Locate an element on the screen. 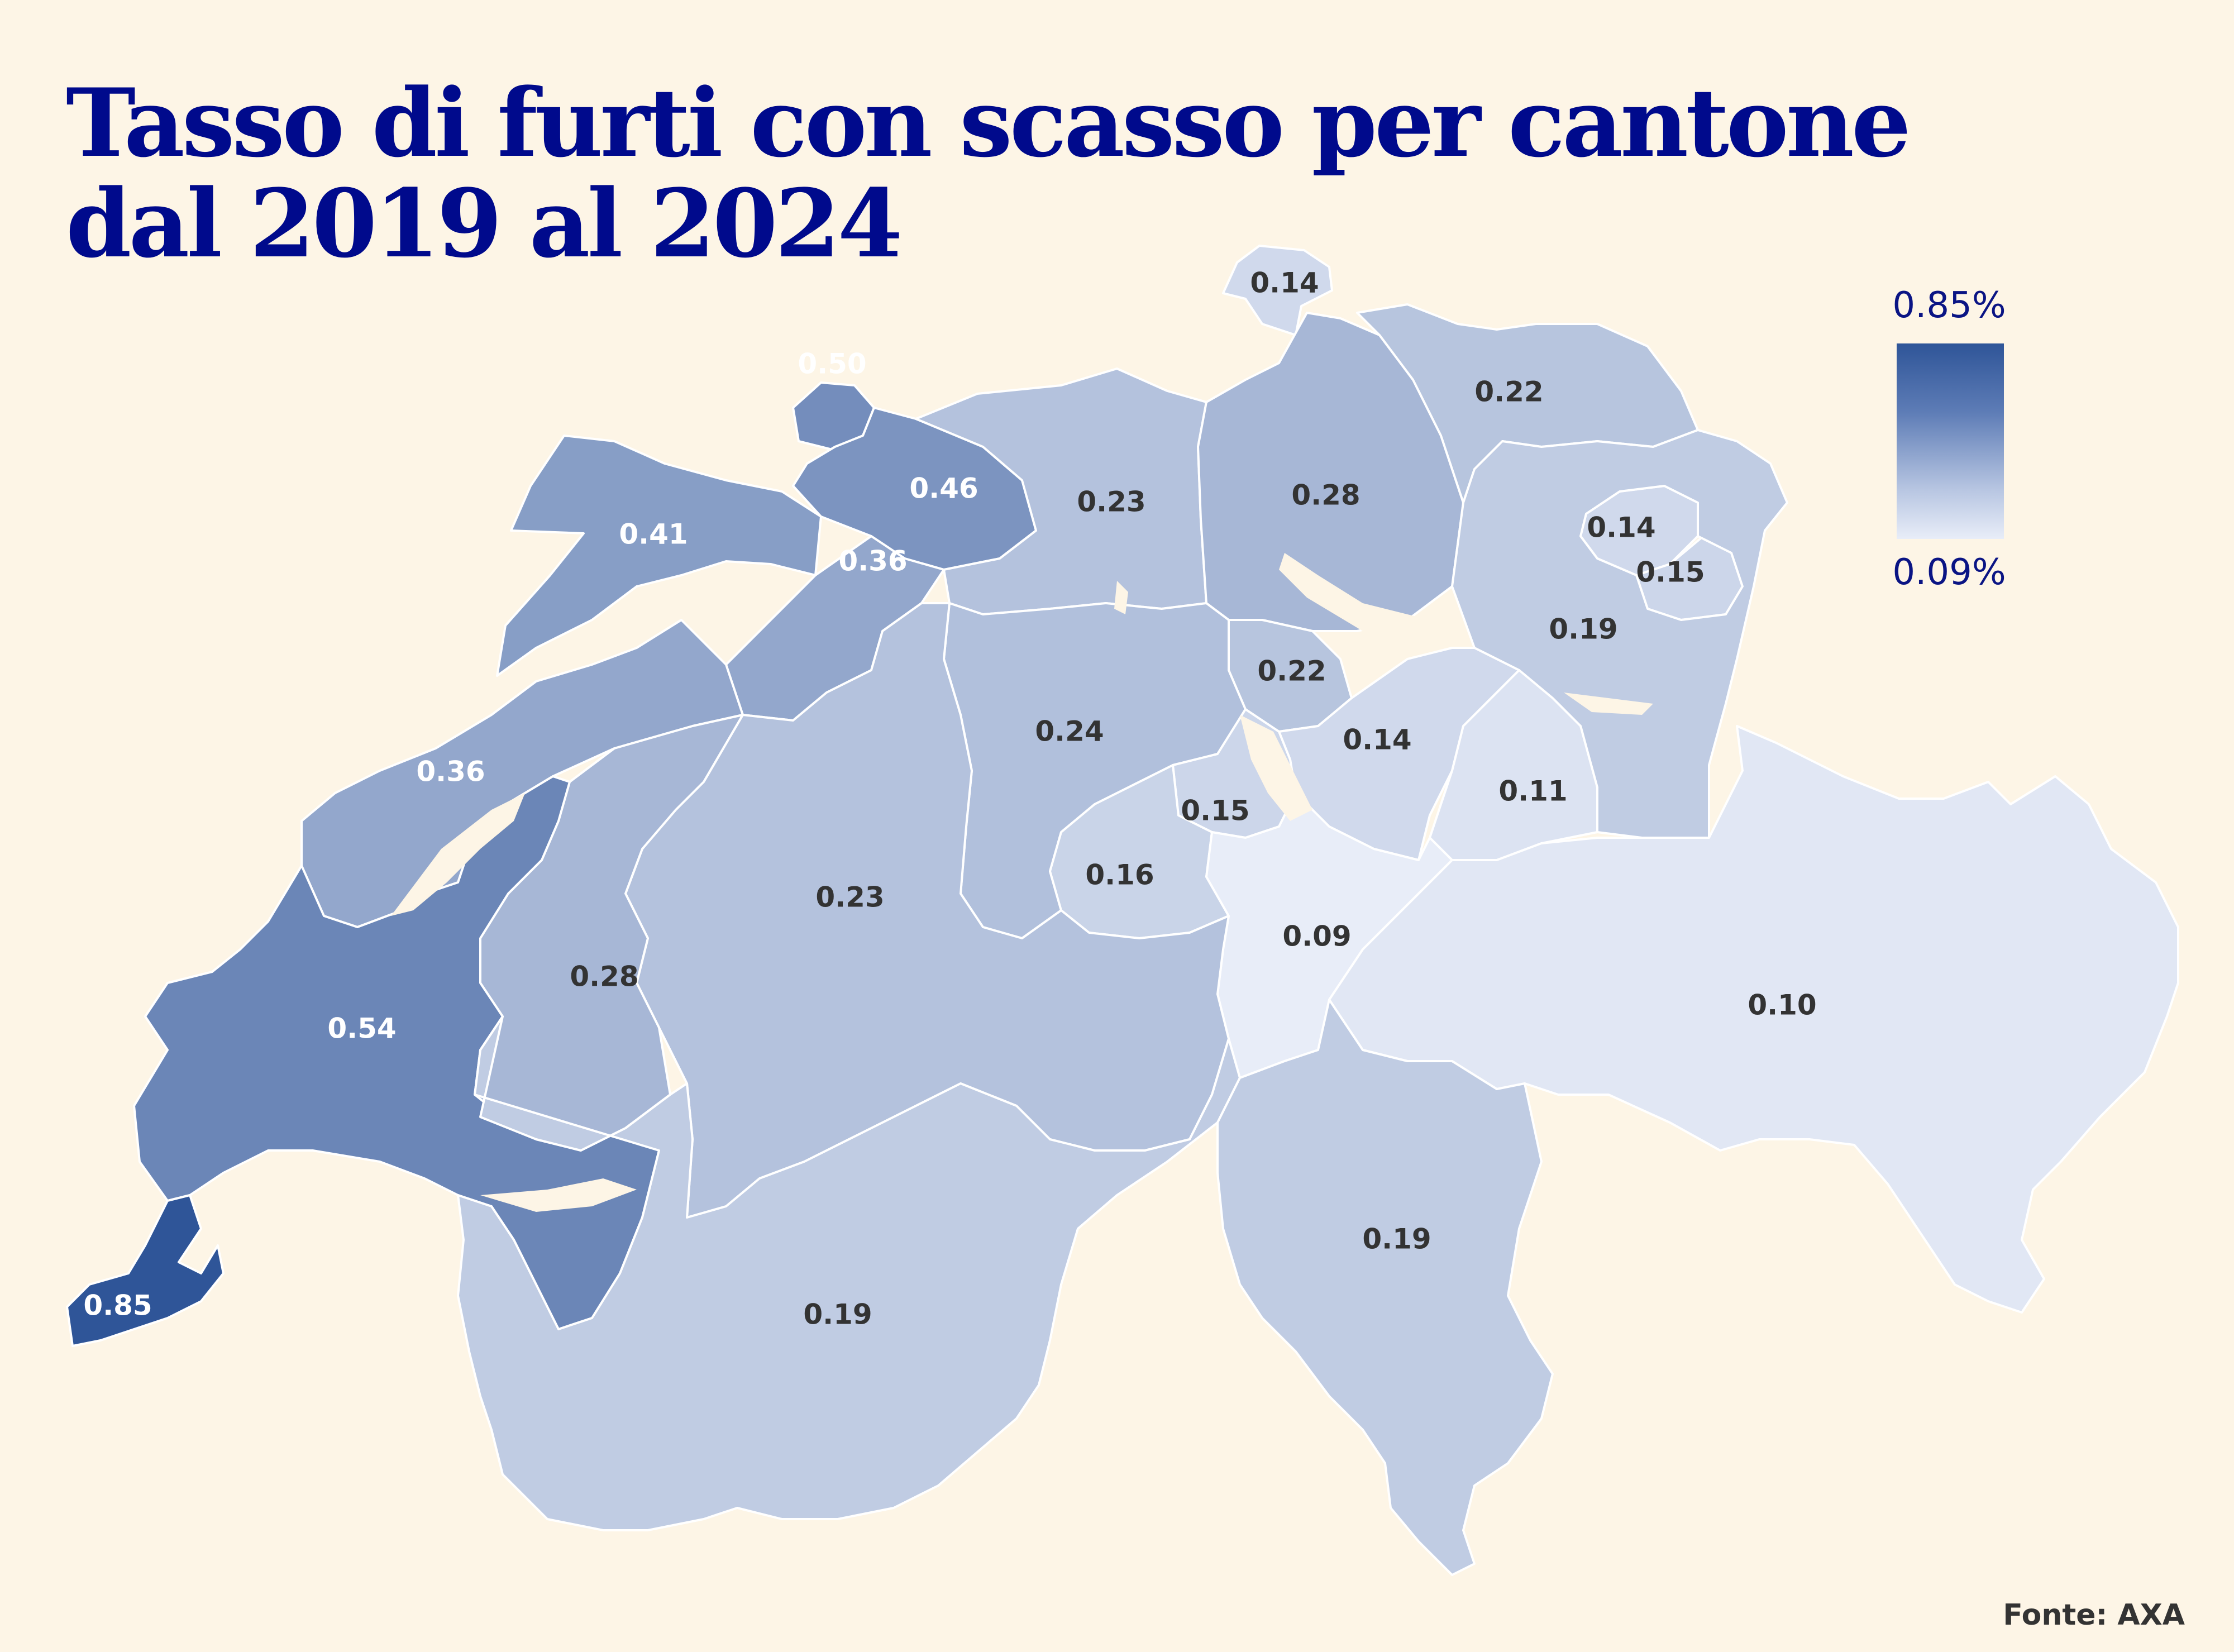  region-ticino is located at coordinates (1385, 1287).